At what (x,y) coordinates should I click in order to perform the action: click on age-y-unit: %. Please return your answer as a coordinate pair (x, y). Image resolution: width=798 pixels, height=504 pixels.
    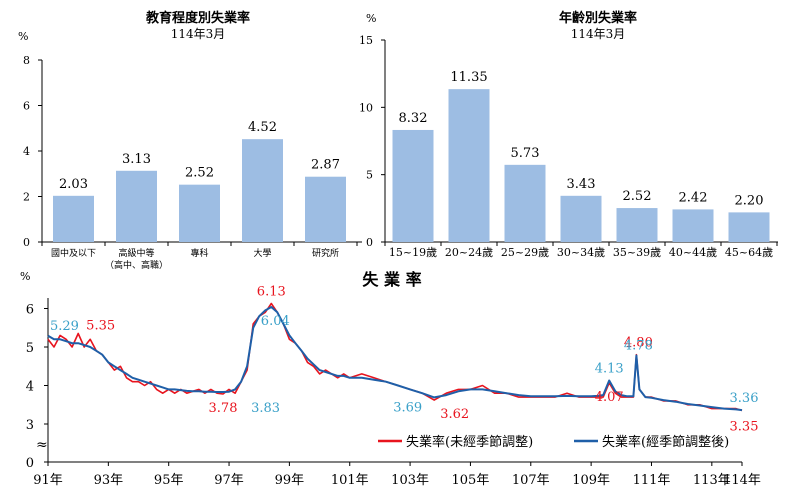
    Looking at the image, I should click on (371, 18).